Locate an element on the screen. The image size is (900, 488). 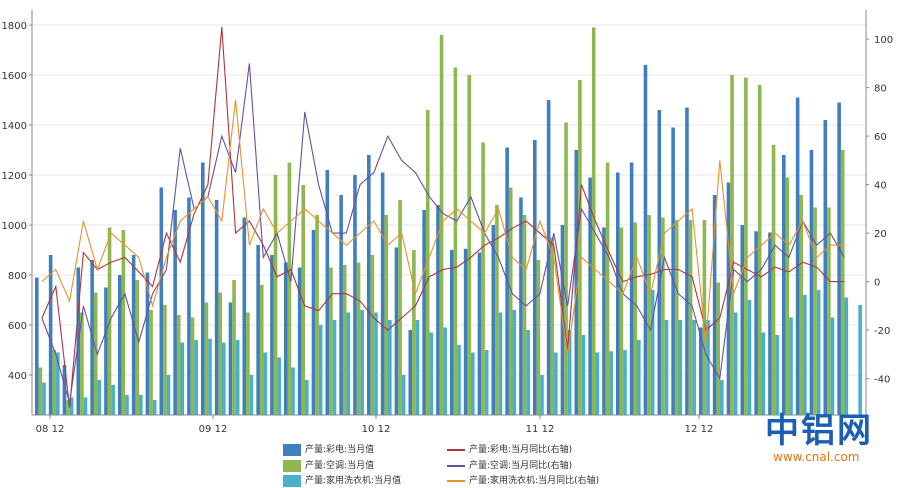
legend-item-tv-yoy: 产量:彩电:当月同比(右轴) is located at coordinates (509, 448).